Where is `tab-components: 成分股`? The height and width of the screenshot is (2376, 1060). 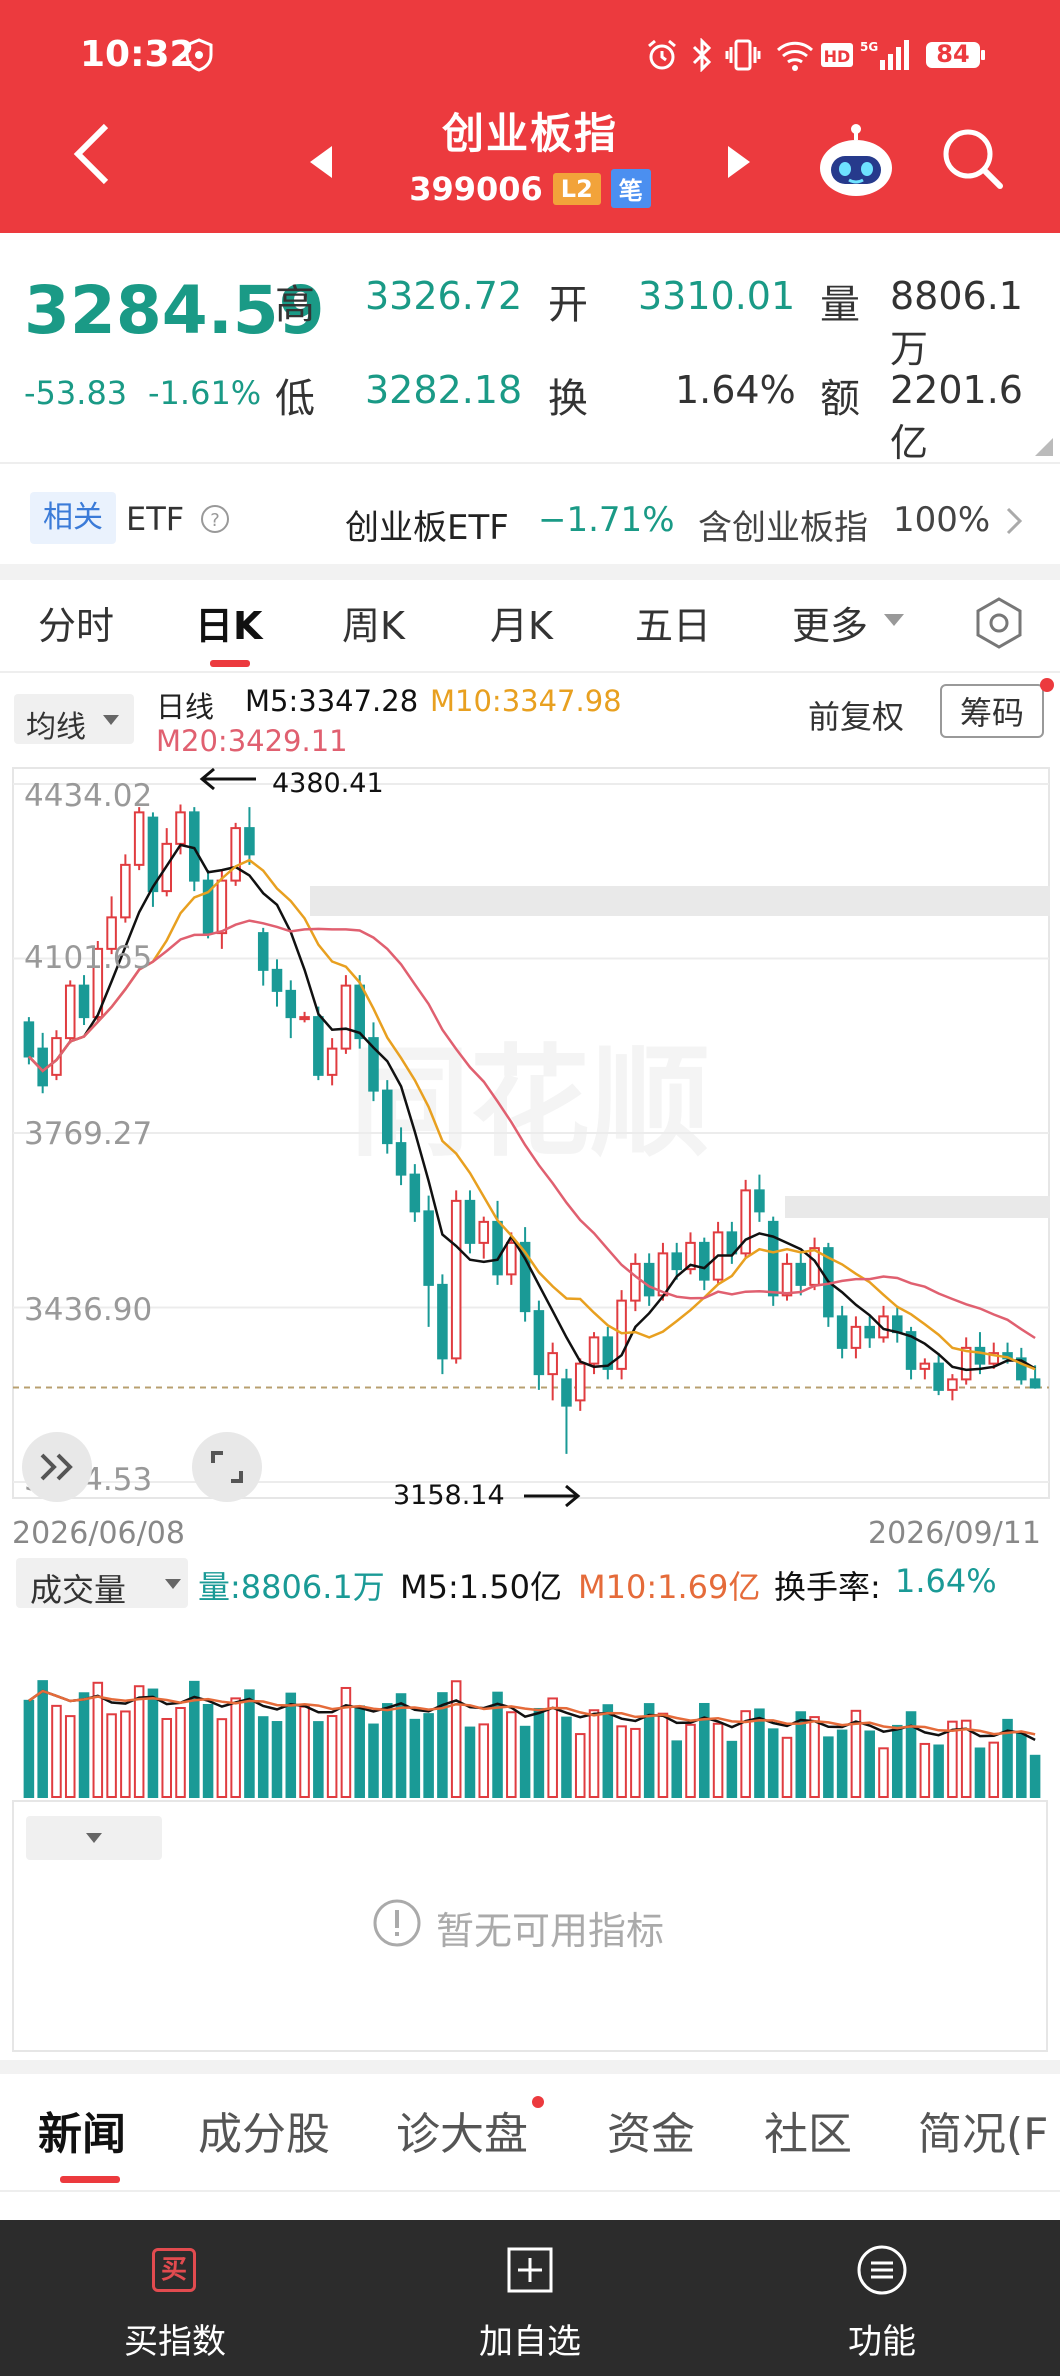
tab-components: 成分股 is located at coordinates (264, 2134).